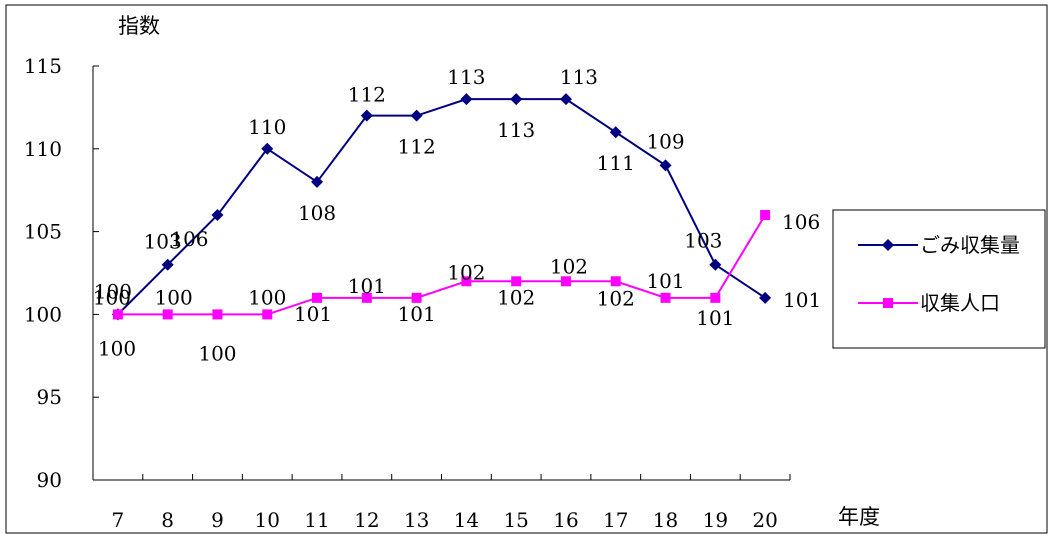 Image resolution: width=1053 pixels, height=535 pixels. I want to click on x-tick-labels: 7 8 9 10 11 12 13 14 15 16 17 18 19 20, so click(445, 520).